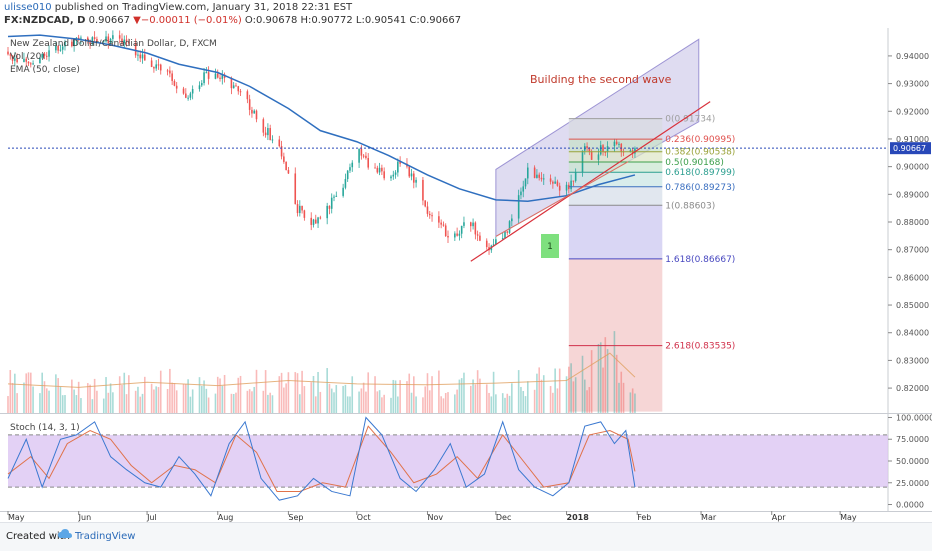 This screenshot has height=551, width=932. I want to click on last-price: 0.90667, so click(109, 20).